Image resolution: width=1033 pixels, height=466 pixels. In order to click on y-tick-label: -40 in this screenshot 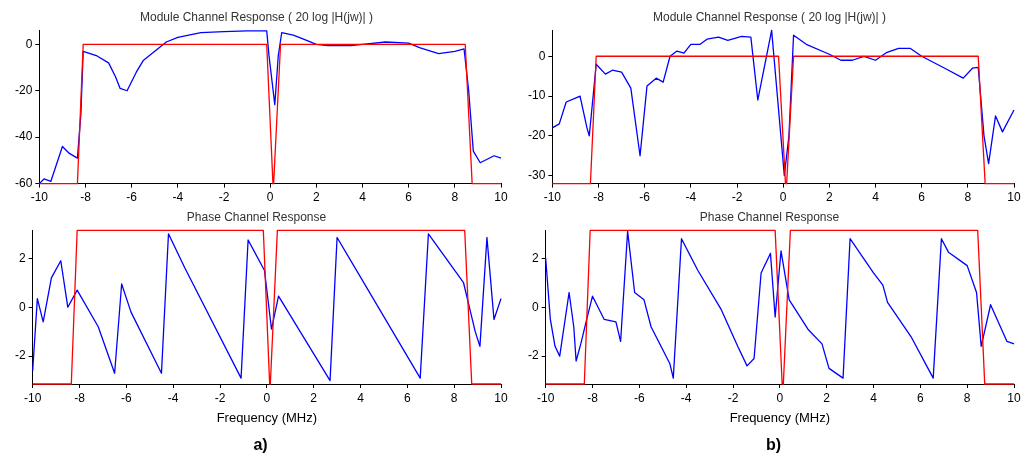, I will do `click(24, 136)`.